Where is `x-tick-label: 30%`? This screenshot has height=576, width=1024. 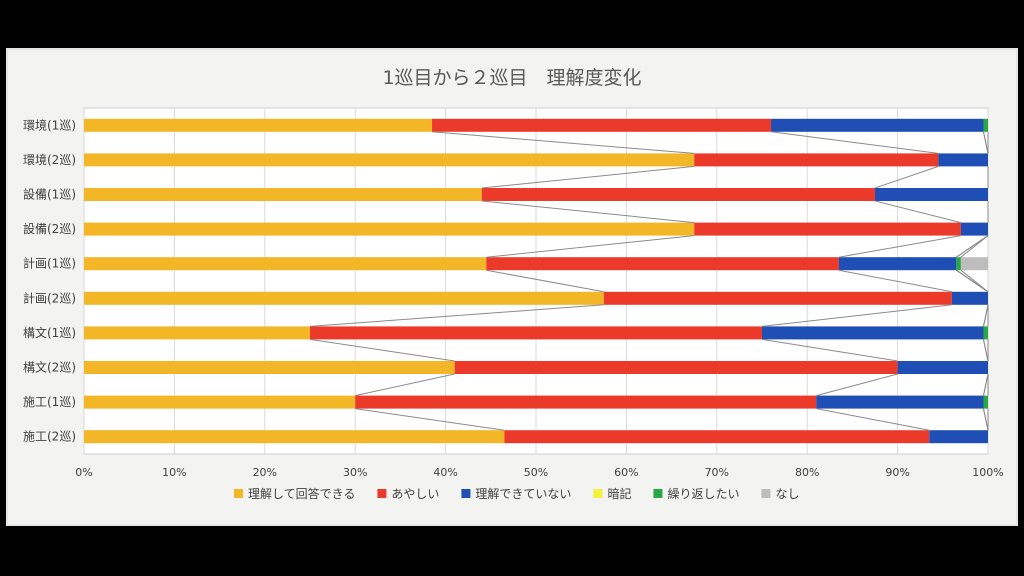
x-tick-label: 30% is located at coordinates (355, 472).